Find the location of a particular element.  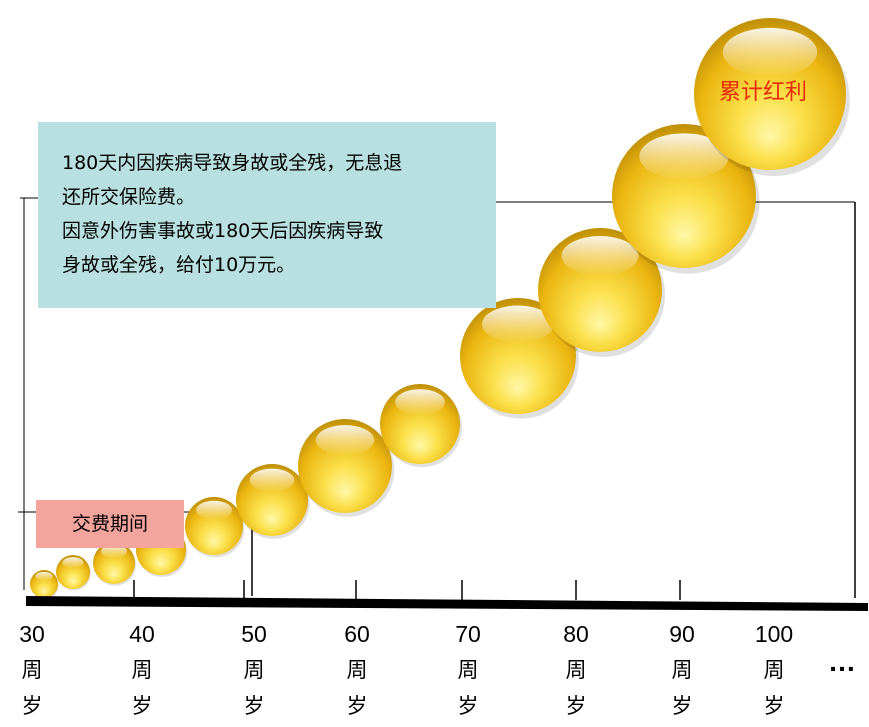

age-label-60: 60 周 岁 is located at coordinates (357, 670).